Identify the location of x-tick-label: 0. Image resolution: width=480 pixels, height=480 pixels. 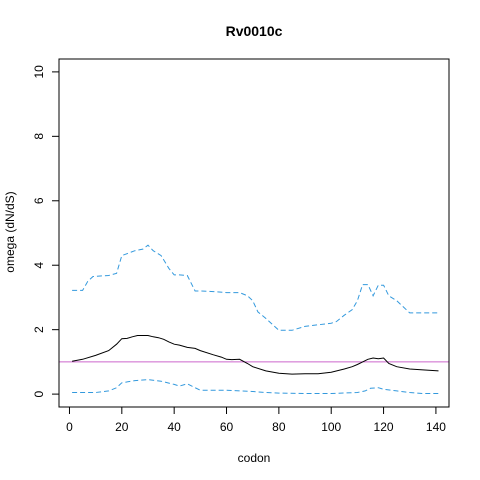
(69, 427).